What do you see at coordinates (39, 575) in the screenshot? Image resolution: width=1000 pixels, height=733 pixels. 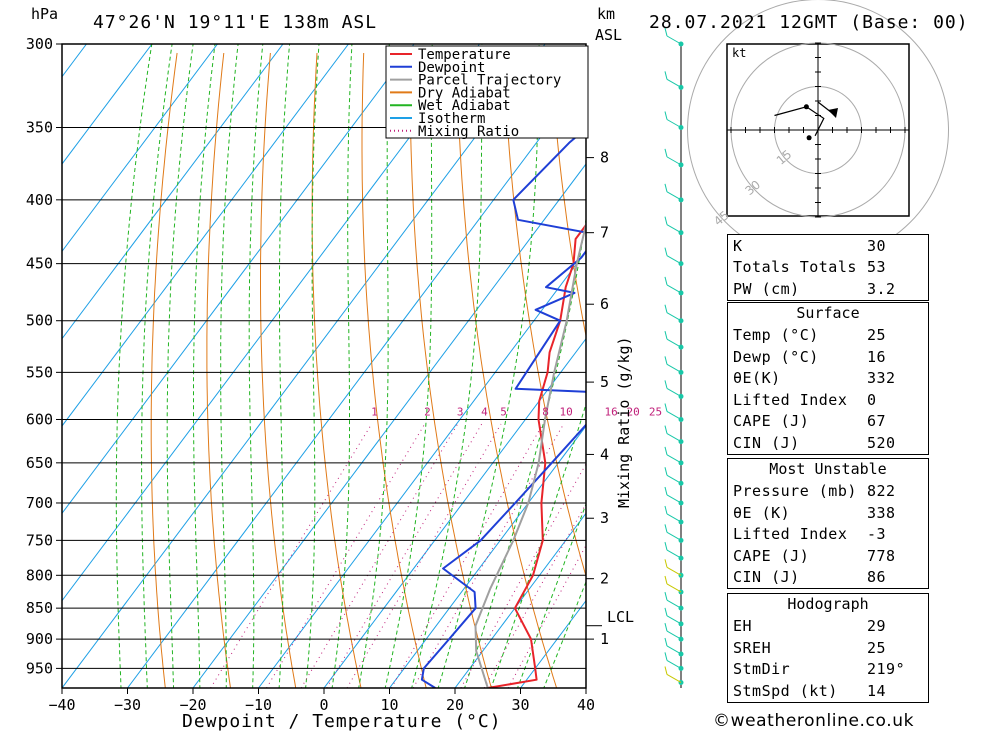 I see `pressure-tick-label: 800` at bounding box center [39, 575].